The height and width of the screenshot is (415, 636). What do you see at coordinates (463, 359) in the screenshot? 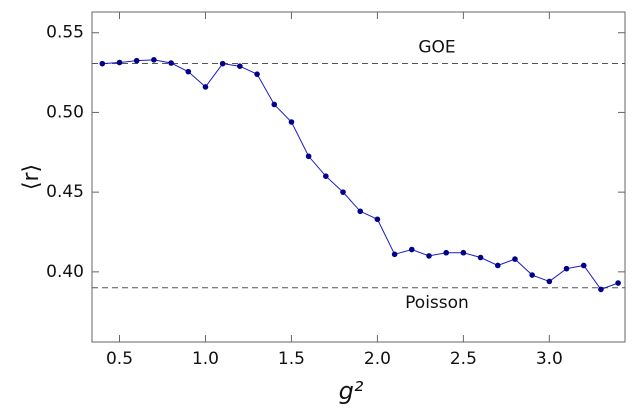
I see `x-tick-label: 2.5` at bounding box center [463, 359].